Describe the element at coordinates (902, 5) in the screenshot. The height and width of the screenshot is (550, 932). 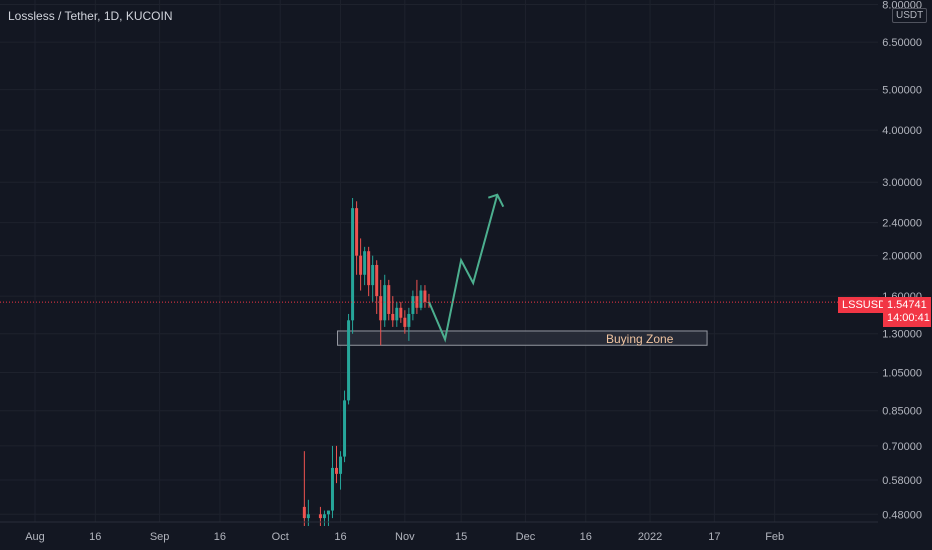
I see `price-tick-label: 8.00000` at that location.